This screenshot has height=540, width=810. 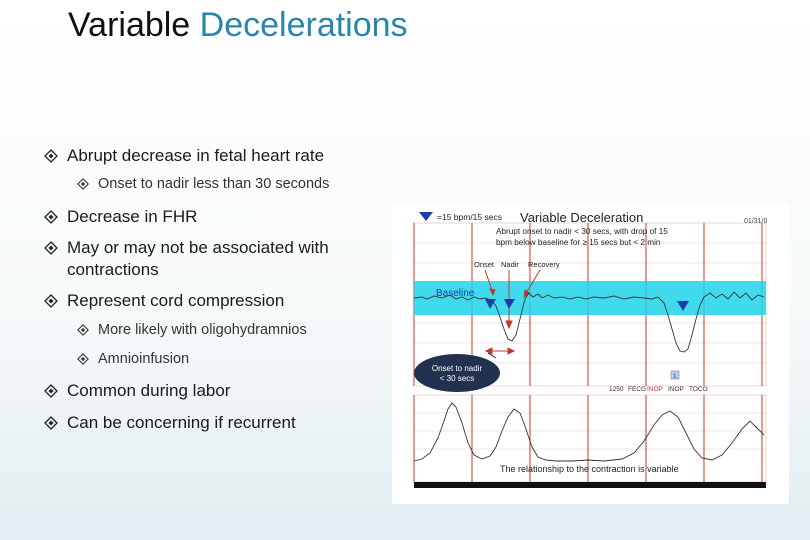 I want to click on bullet-continuation: contractions, so click(x=113, y=270).